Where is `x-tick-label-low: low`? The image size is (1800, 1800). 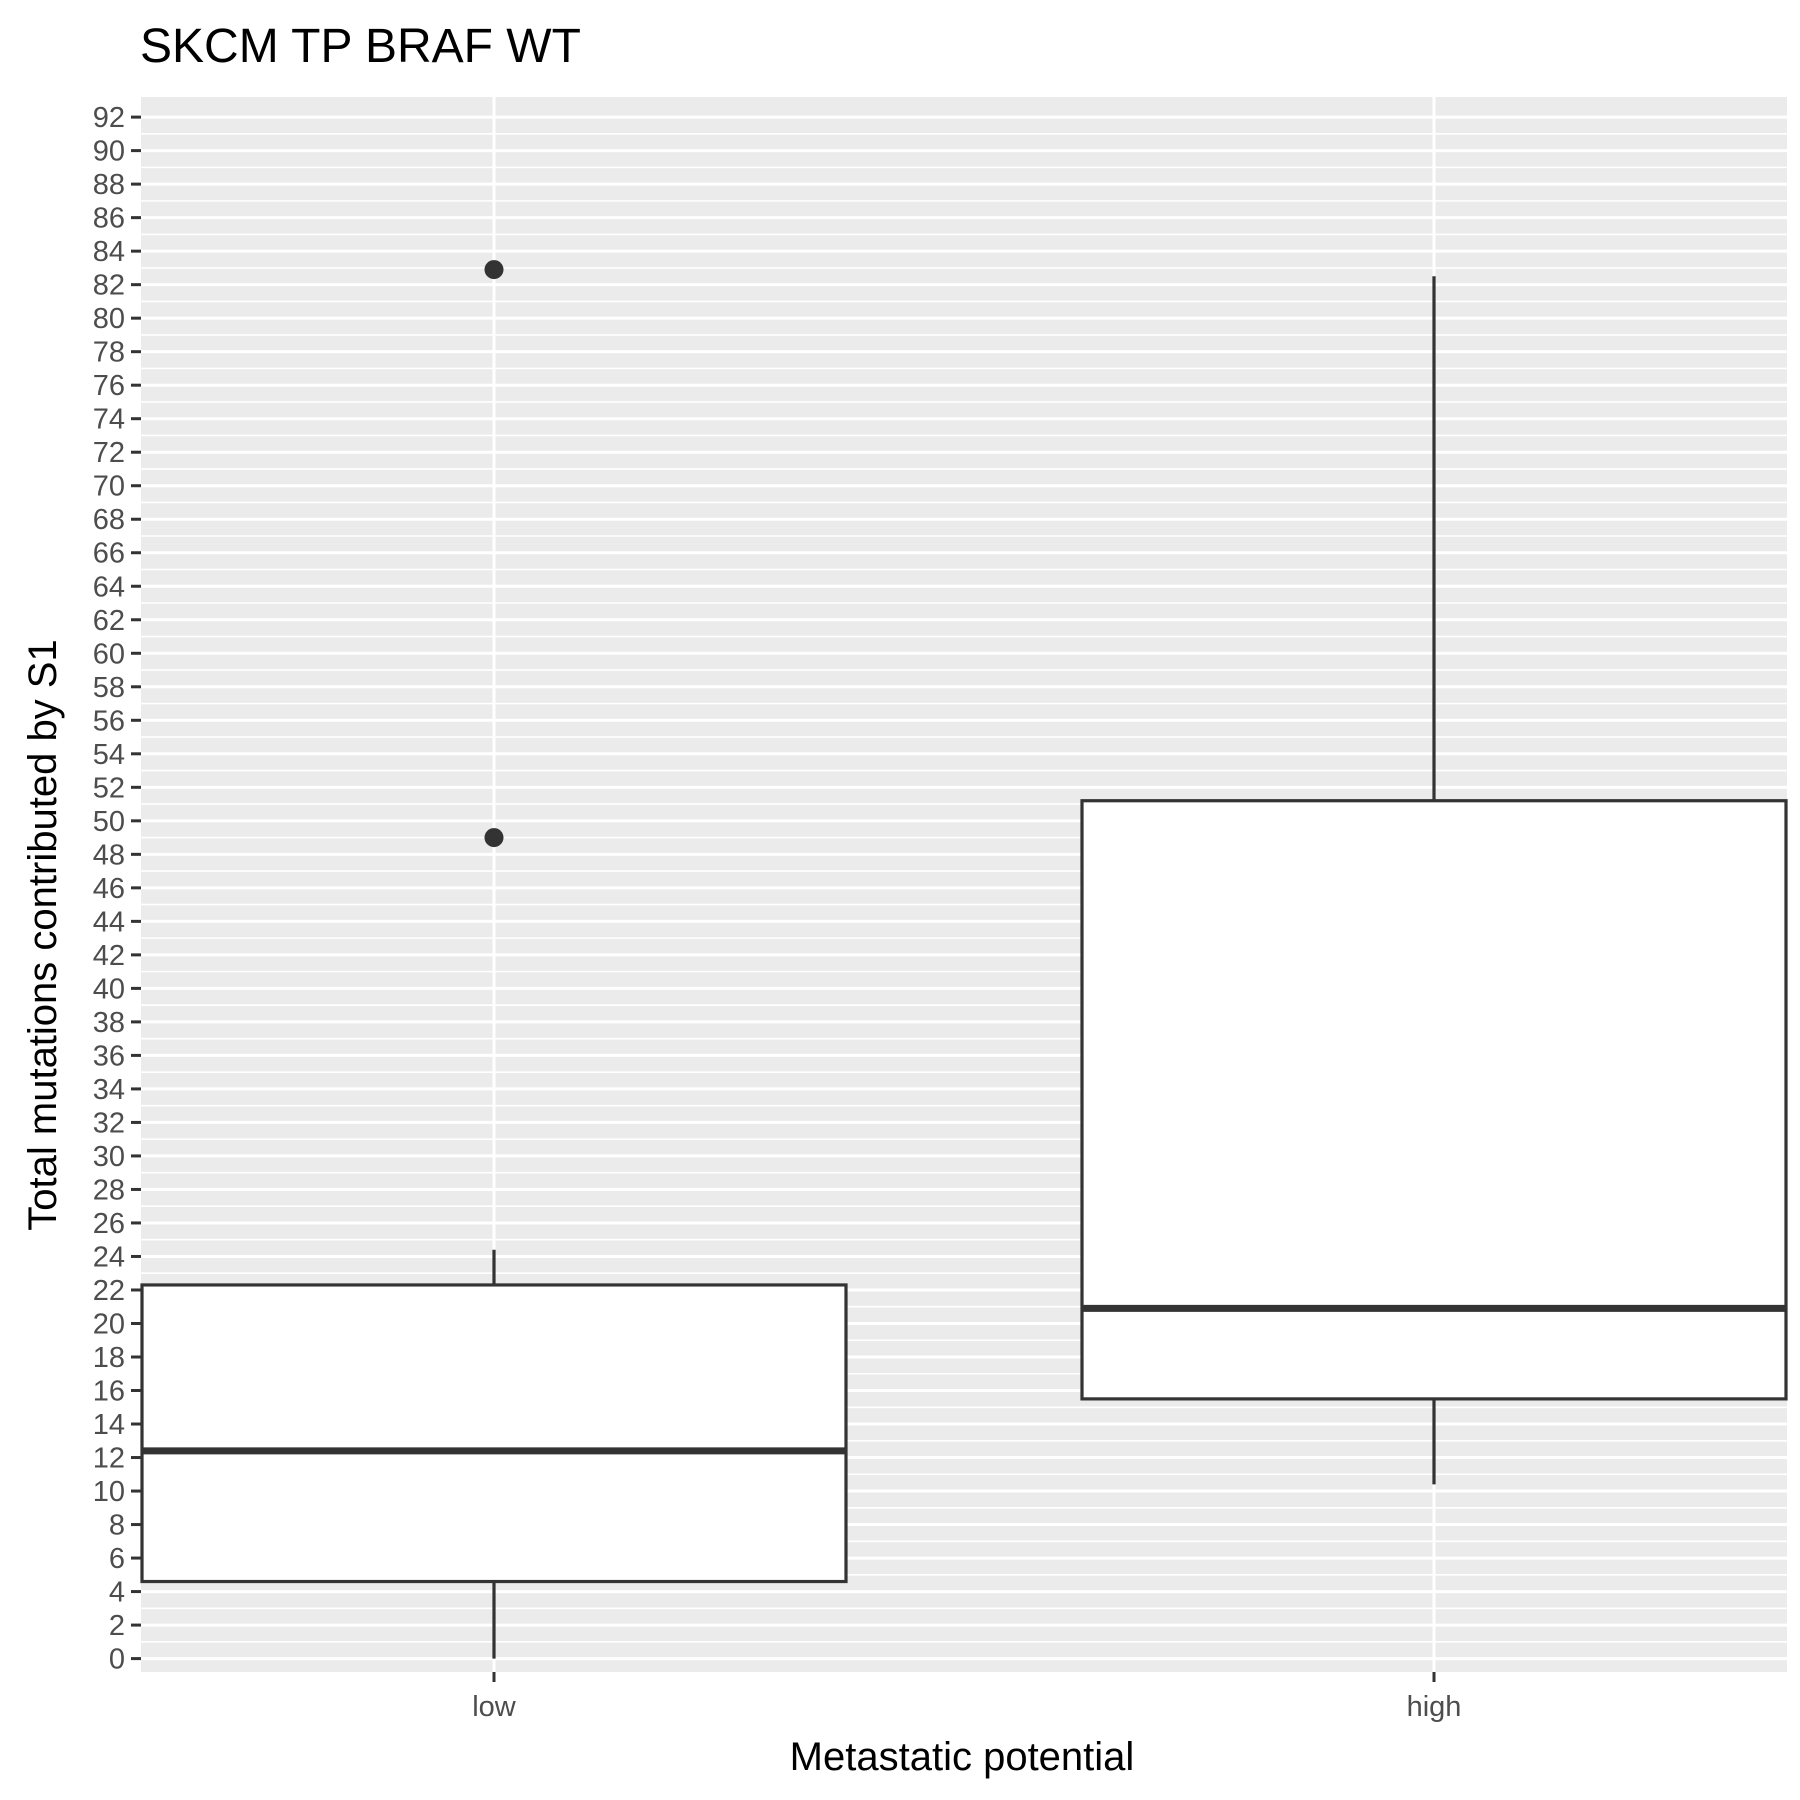 x-tick-label-low: low is located at coordinates (494, 1707).